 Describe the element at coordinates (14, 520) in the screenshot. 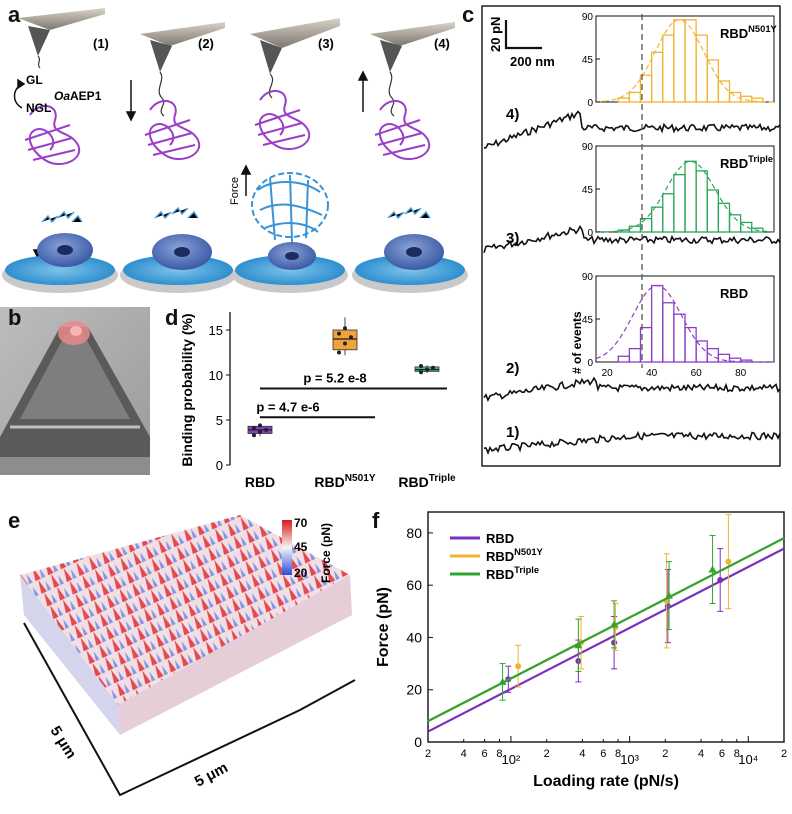

I see `panel-label-e: e` at that location.